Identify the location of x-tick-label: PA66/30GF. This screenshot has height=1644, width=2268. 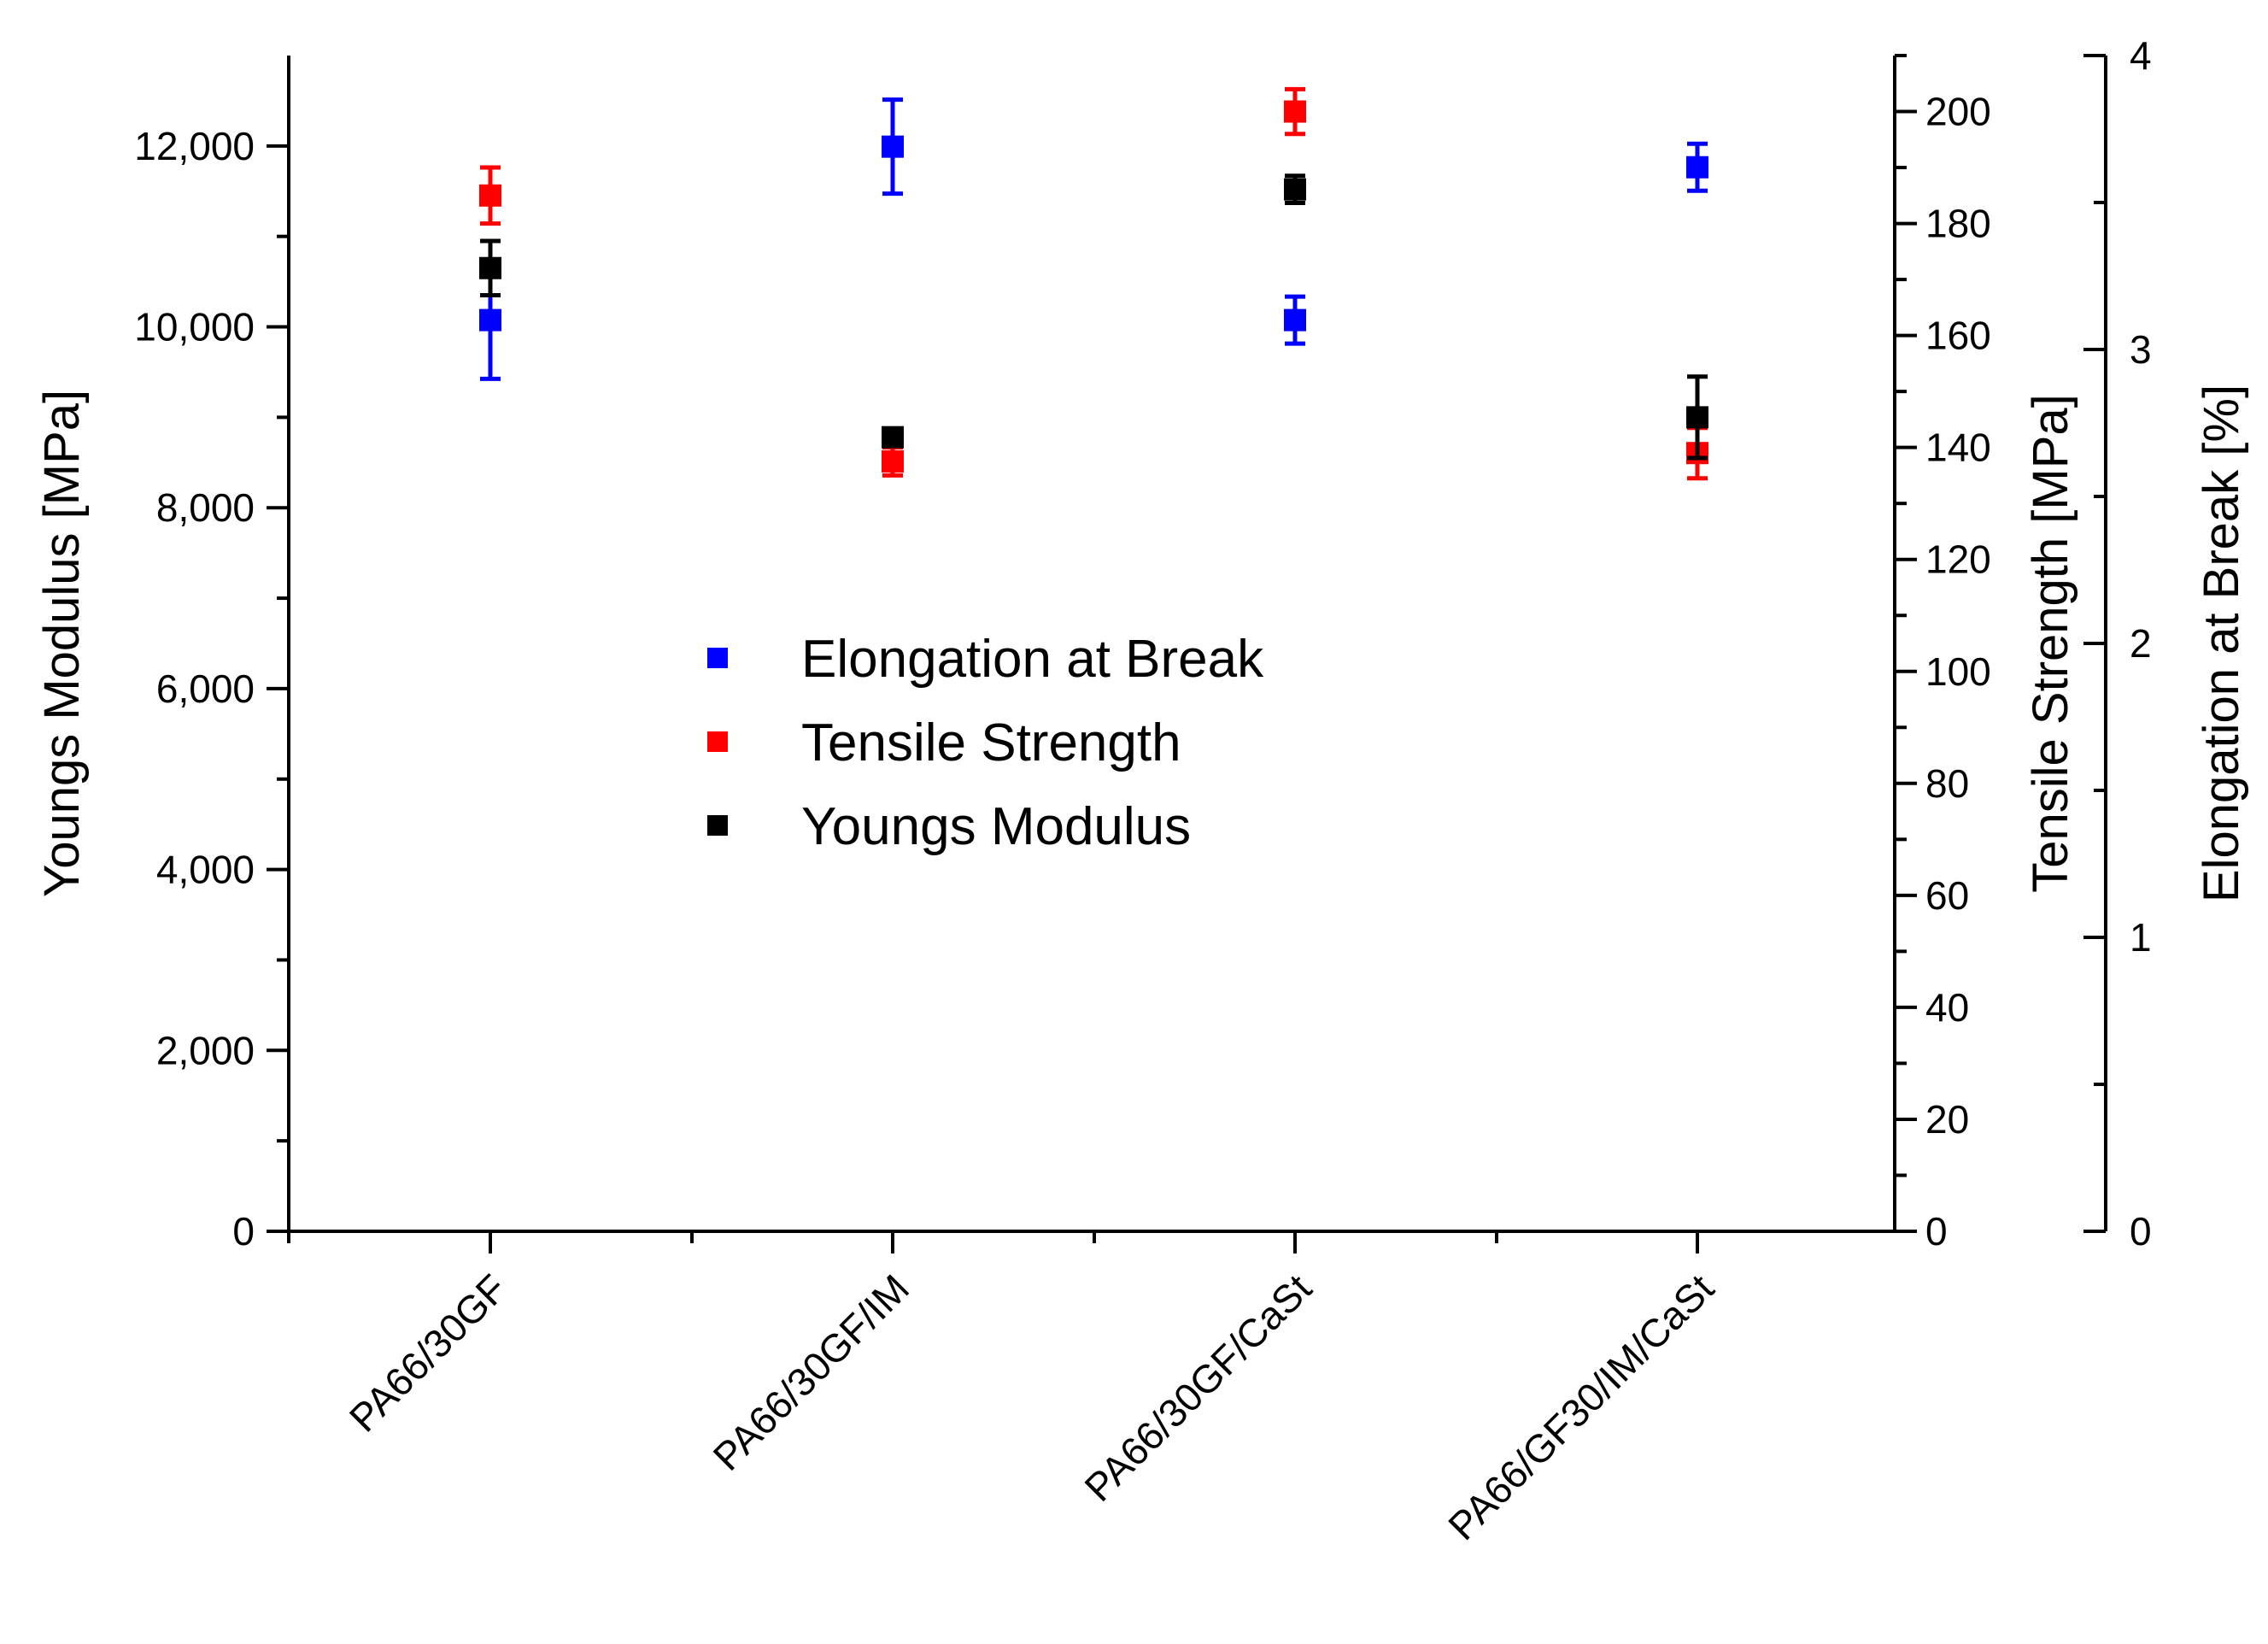
(428, 1352).